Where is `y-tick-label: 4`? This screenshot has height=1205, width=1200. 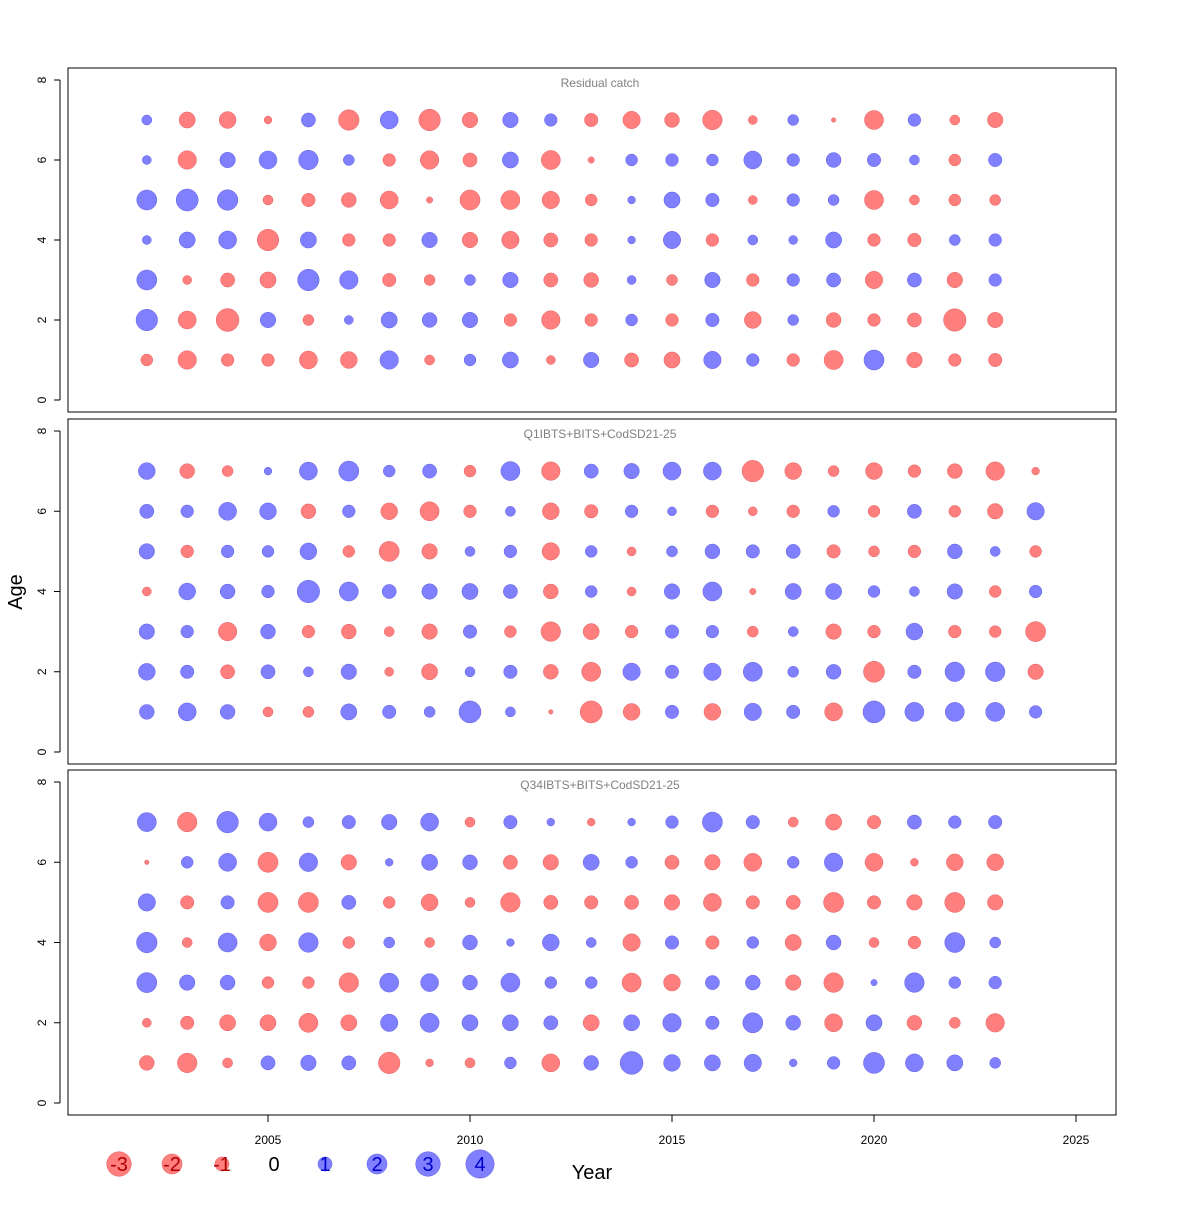 y-tick-label: 4 is located at coordinates (42, 942).